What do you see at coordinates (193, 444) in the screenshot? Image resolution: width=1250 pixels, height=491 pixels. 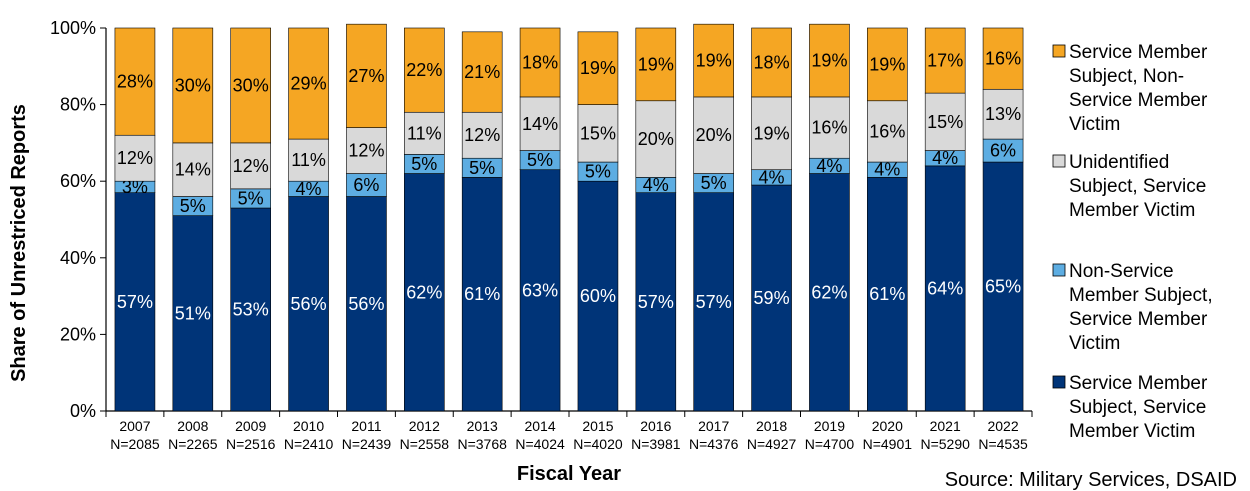 I see `x-tick-n-label: N=2265` at bounding box center [193, 444].